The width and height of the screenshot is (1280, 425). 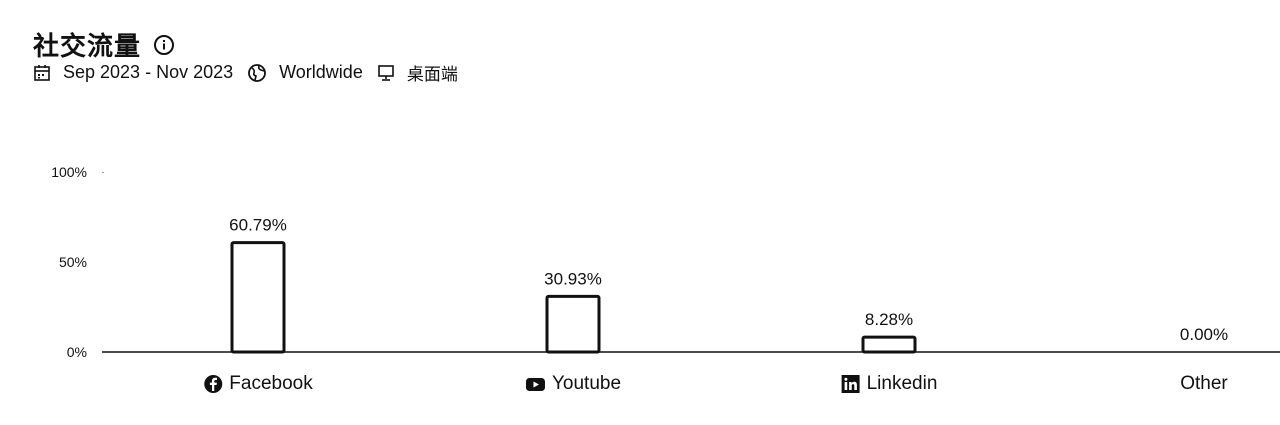 I want to click on x-category-text: Facebook, so click(x=271, y=383).